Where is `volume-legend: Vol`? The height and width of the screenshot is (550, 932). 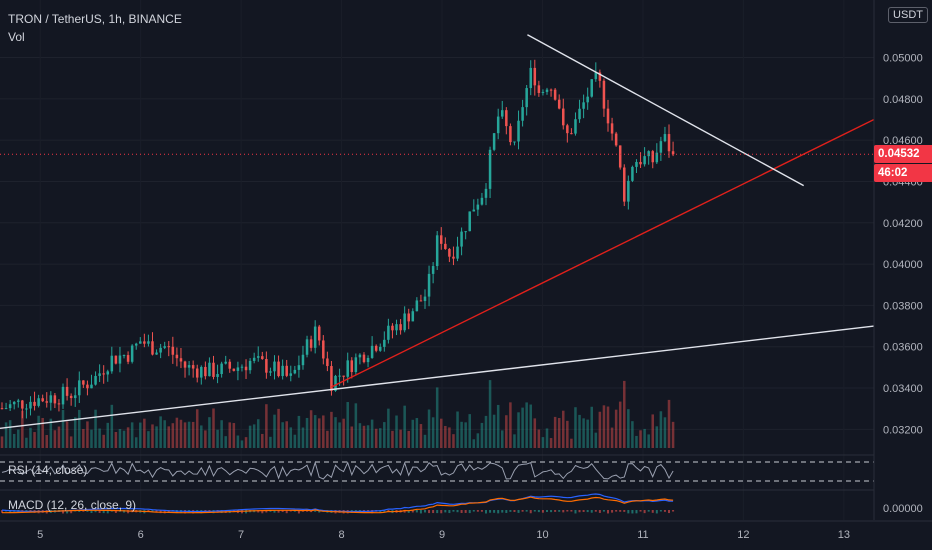 volume-legend: Vol is located at coordinates (16, 37).